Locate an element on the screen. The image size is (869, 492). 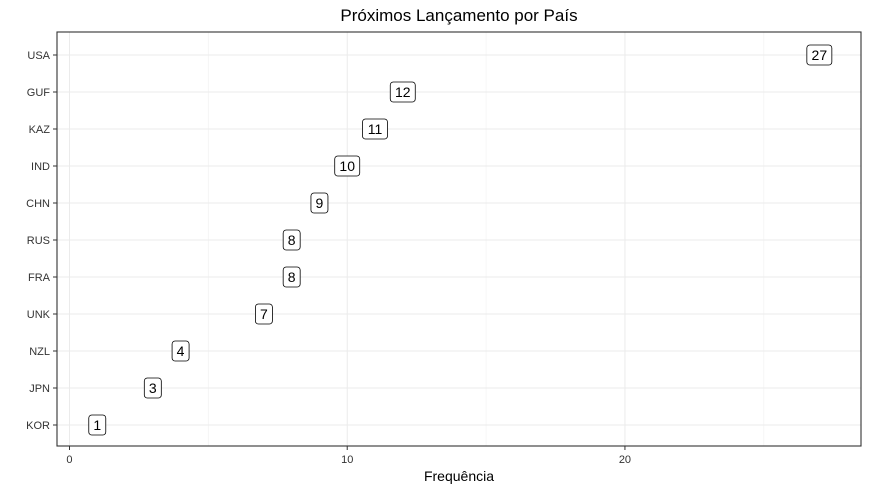
data-label-text: 10 is located at coordinates (347, 166).